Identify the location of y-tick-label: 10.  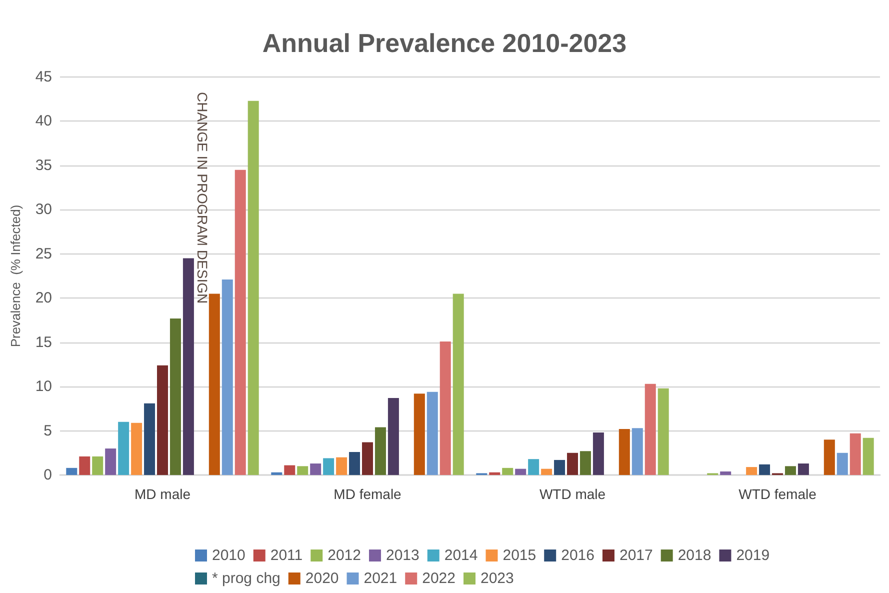
(43, 387).